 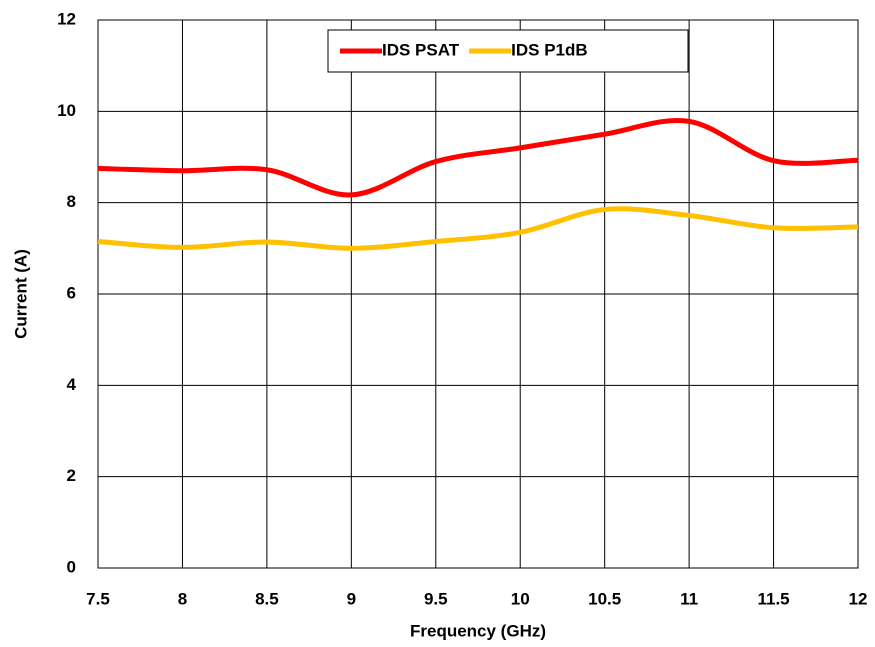 I want to click on x-tick-label: 8.5, so click(x=267, y=598).